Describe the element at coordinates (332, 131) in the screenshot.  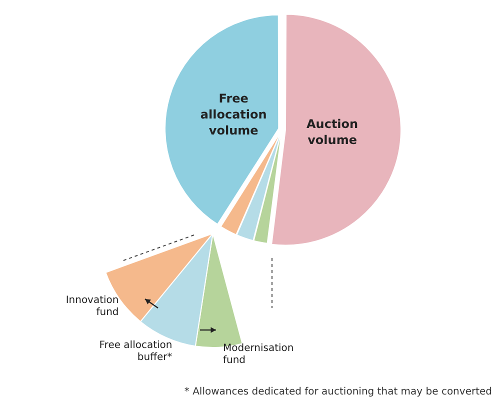
I see `slice-label: Auction volume` at that location.